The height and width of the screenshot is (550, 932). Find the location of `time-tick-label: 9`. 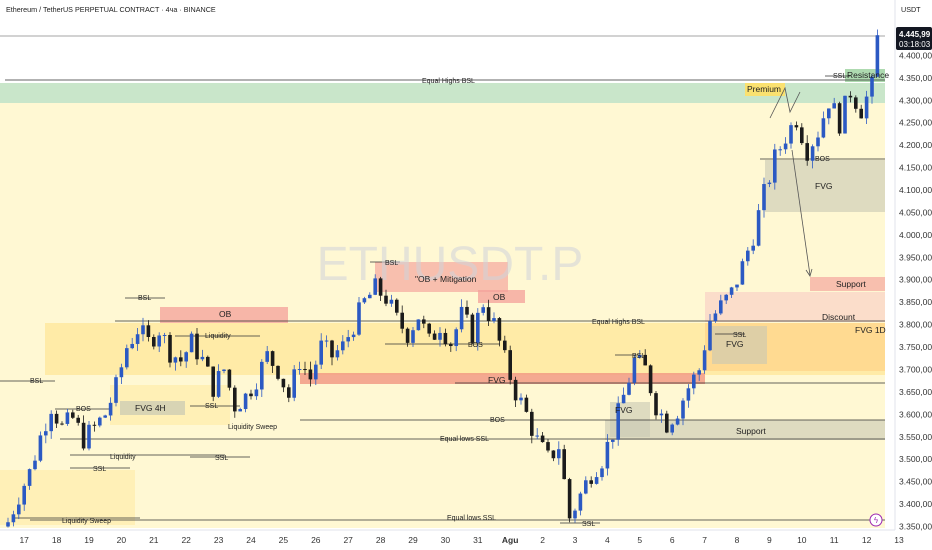

time-tick-label: 9 is located at coordinates (769, 540).